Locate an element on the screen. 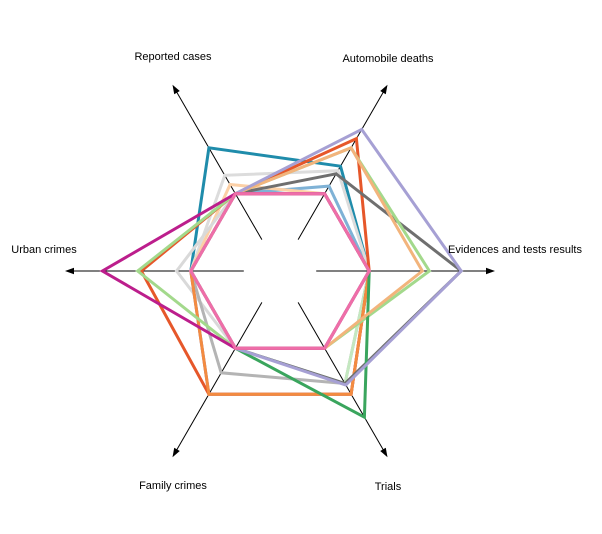 The image size is (602, 534). axis-arrow-reported-cases is located at coordinates (176, 89).